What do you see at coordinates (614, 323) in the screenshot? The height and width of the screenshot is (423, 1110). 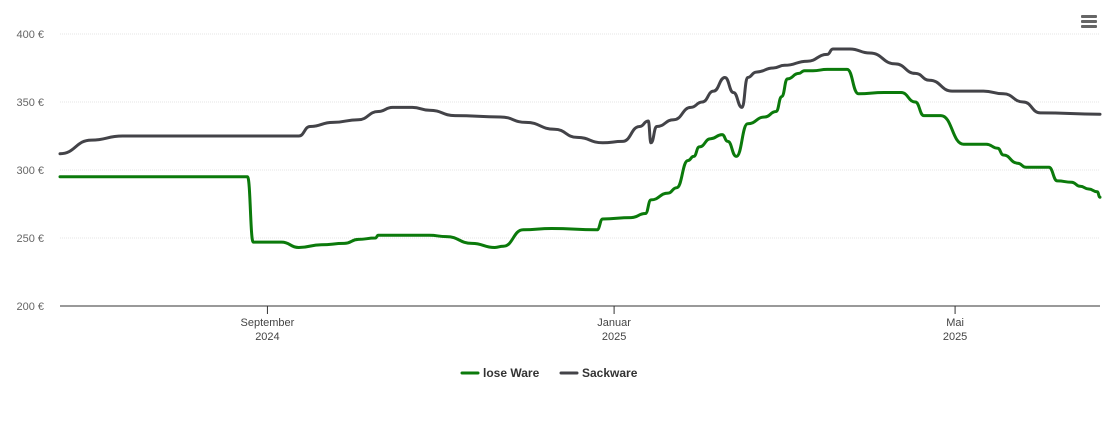 I see `x-tick-label: Januar` at bounding box center [614, 323].